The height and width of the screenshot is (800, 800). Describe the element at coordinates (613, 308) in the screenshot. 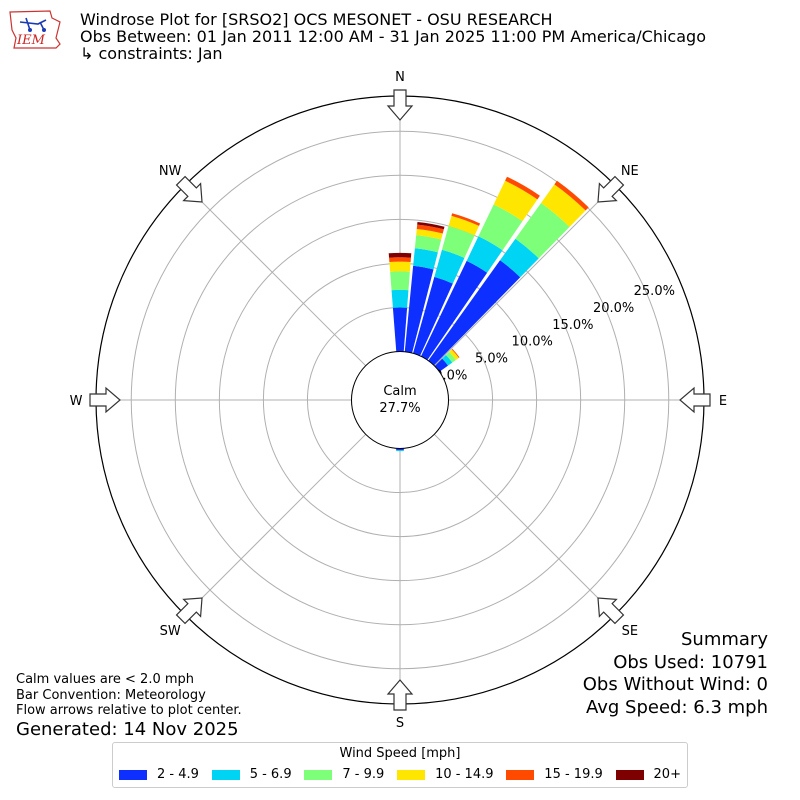

I see `ring-label: 20.0%` at that location.